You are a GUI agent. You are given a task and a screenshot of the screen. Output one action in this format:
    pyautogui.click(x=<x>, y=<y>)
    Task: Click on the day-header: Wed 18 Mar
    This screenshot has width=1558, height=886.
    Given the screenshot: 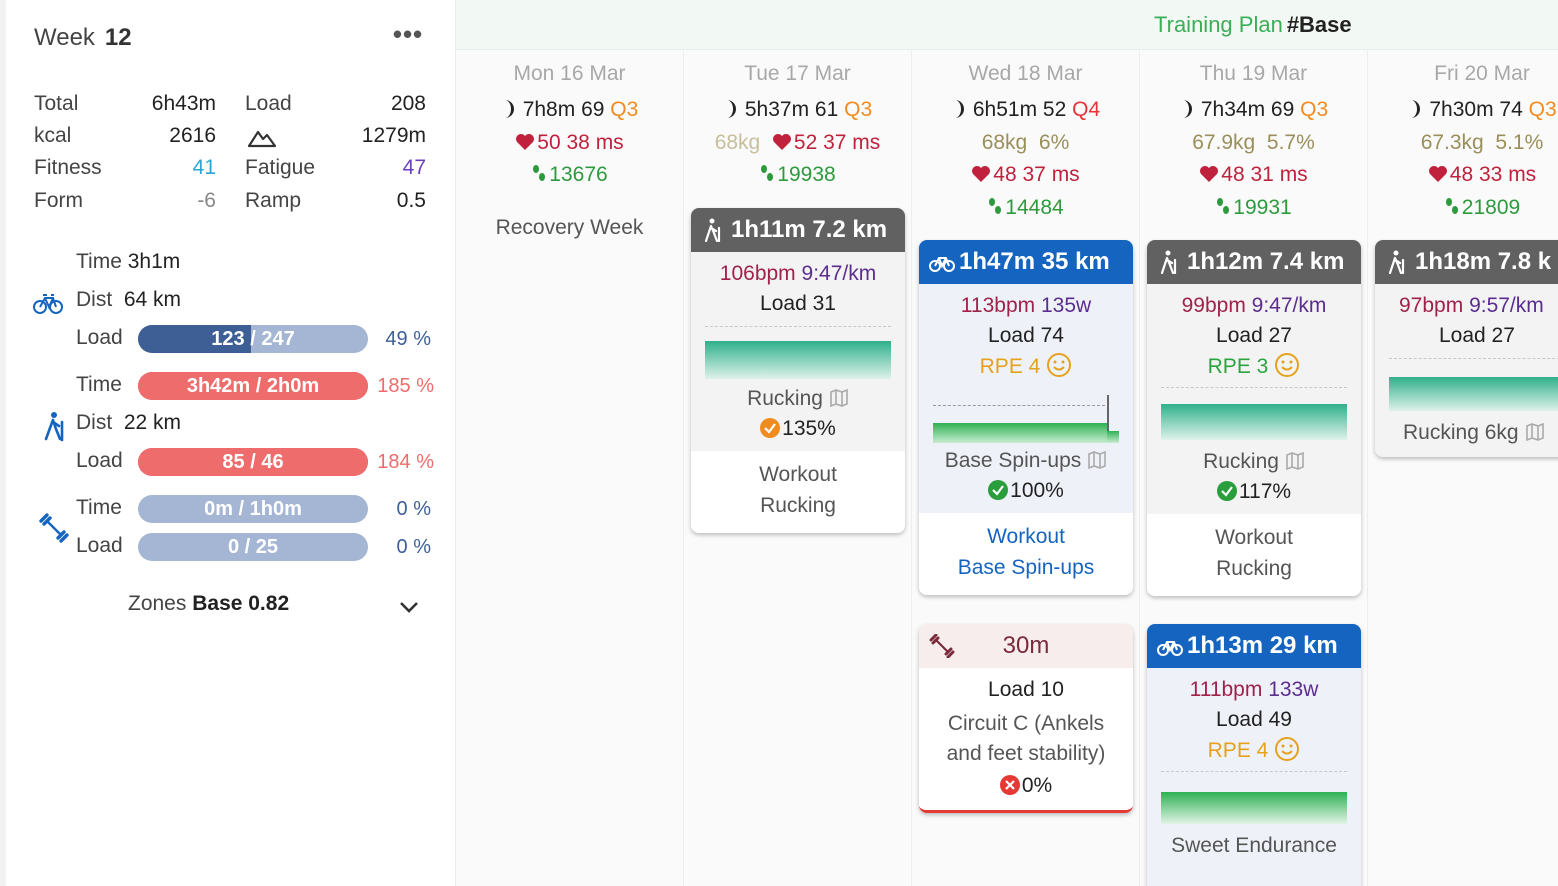 What is the action you would take?
    pyautogui.click(x=1025, y=73)
    